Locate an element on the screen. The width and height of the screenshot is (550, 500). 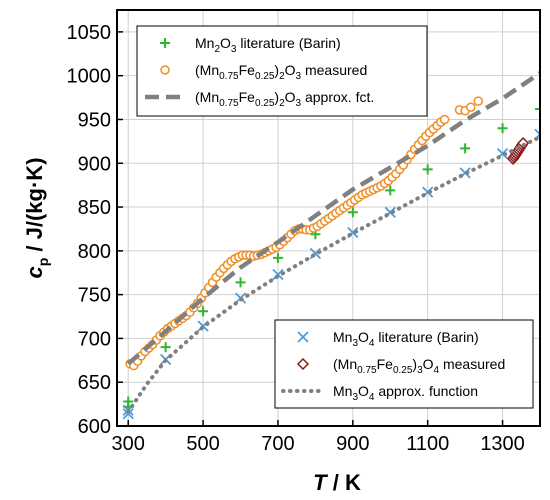
x-axis-unit: / K is located at coordinates (344, 482).